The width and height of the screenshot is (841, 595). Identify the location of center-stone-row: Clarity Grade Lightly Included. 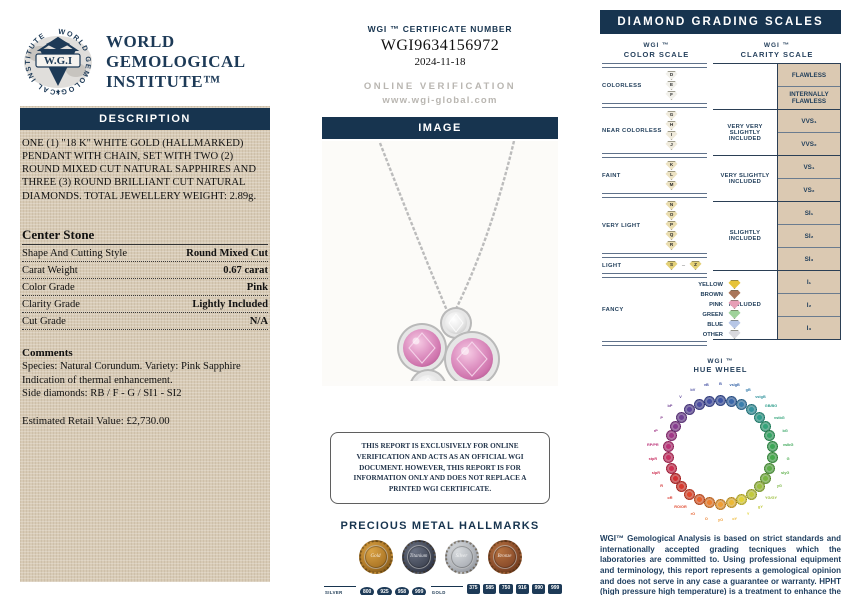
(145, 304).